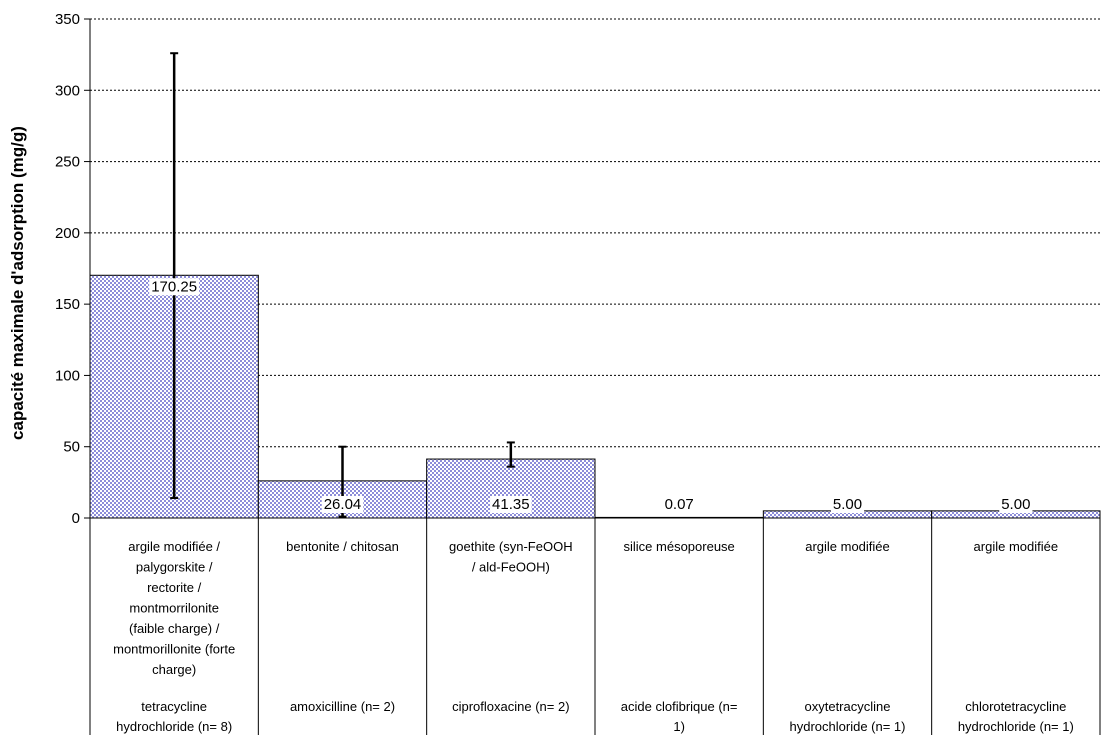 This screenshot has width=1101, height=735. I want to click on category-label-compound: 1), so click(679, 726).